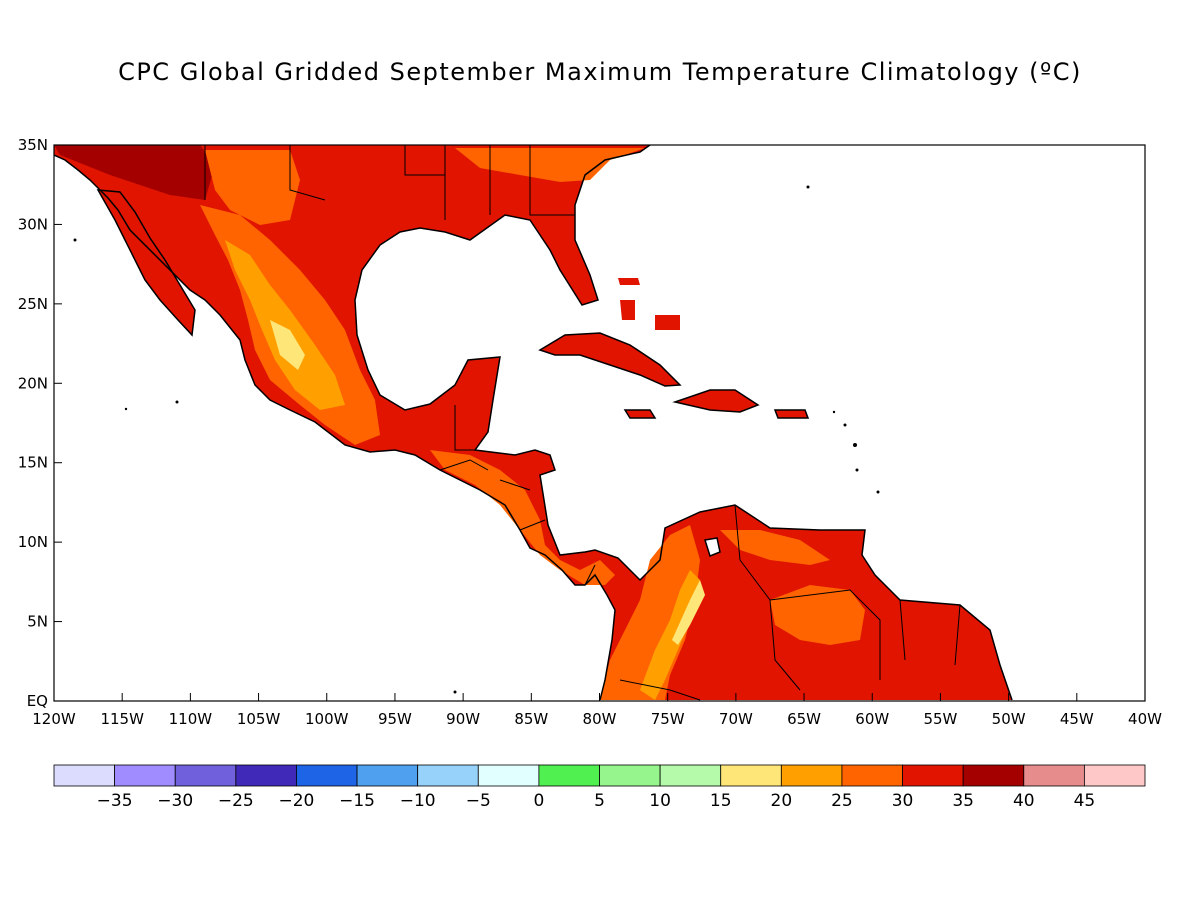 Image resolution: width=1200 pixels, height=900 pixels. What do you see at coordinates (963, 801) in the screenshot?
I see `colorbar-label: 35` at bounding box center [963, 801].